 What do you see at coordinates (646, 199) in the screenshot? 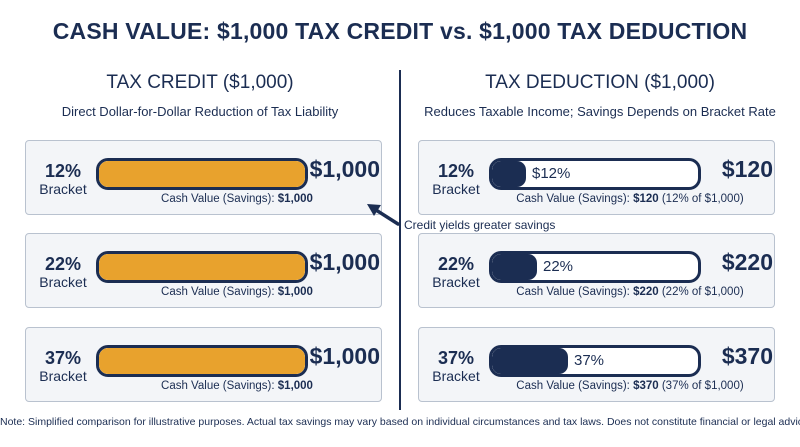
I see `caption-value: $120` at bounding box center [646, 199].